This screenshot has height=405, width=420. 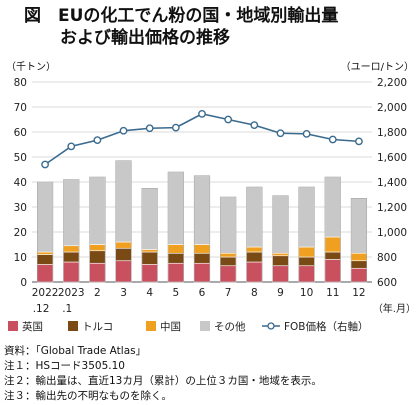 I want to click on x-tick-label: 9, so click(x=280, y=293).